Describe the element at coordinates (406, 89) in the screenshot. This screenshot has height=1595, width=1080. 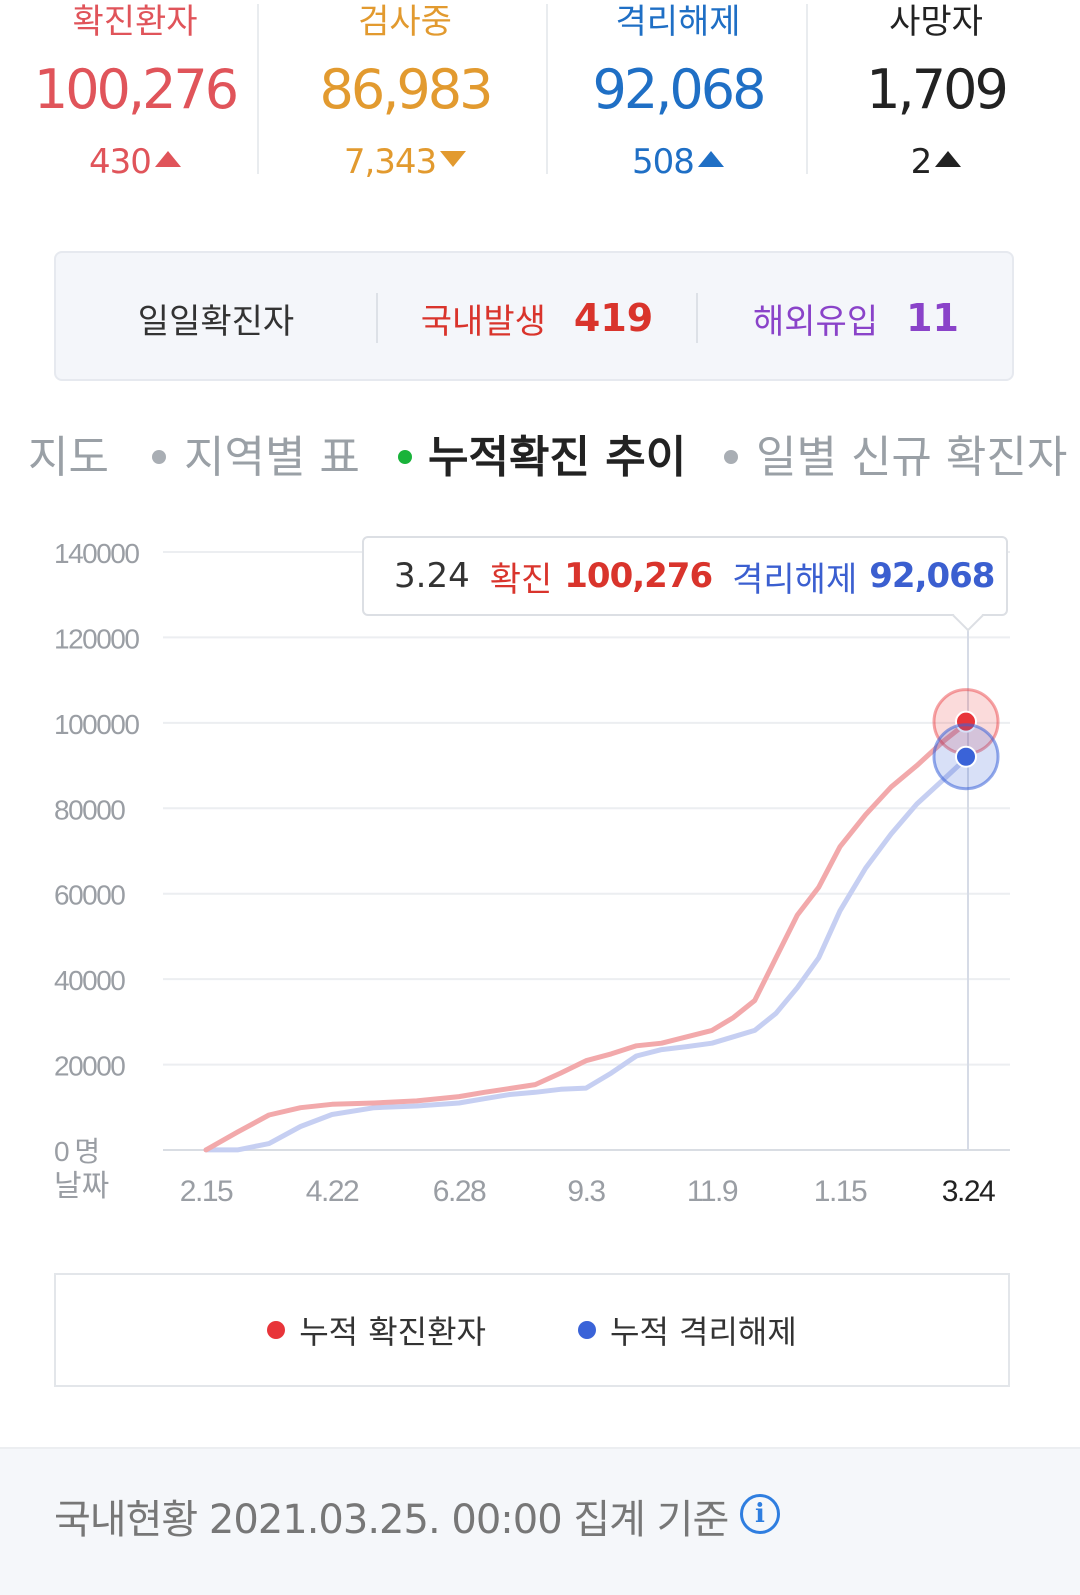
I see `stat-testing-value: 86,983` at that location.